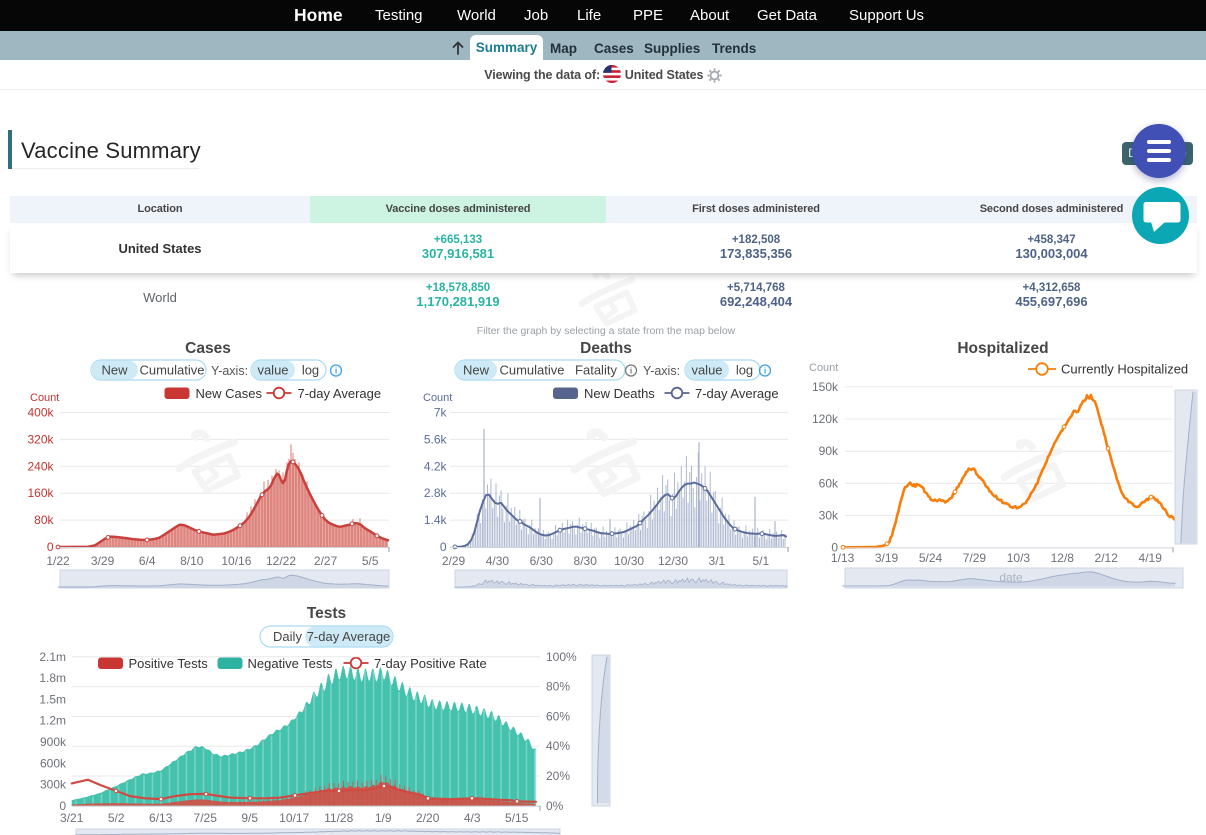  What do you see at coordinates (1151, 558) in the screenshot?
I see `svg-text: 4/19` at bounding box center [1151, 558].